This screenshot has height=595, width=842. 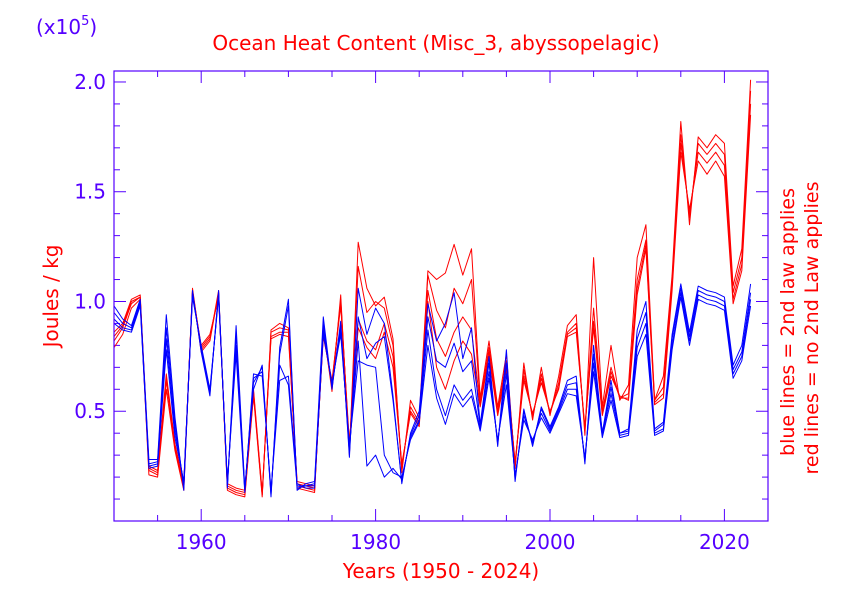 What do you see at coordinates (550, 542) in the screenshot?
I see `x-tick-label: 2000` at bounding box center [550, 542].